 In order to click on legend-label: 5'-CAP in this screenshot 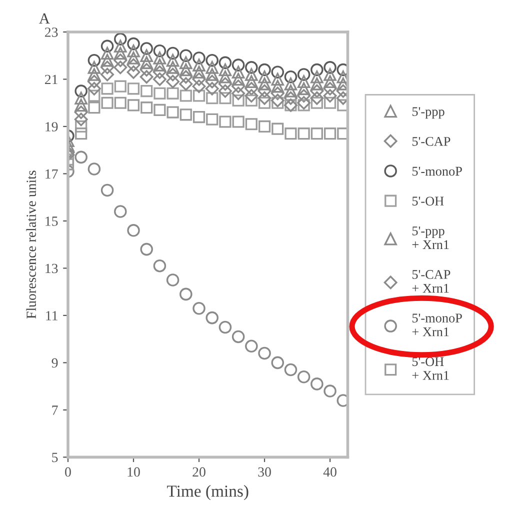, I will do `click(431, 141)`.